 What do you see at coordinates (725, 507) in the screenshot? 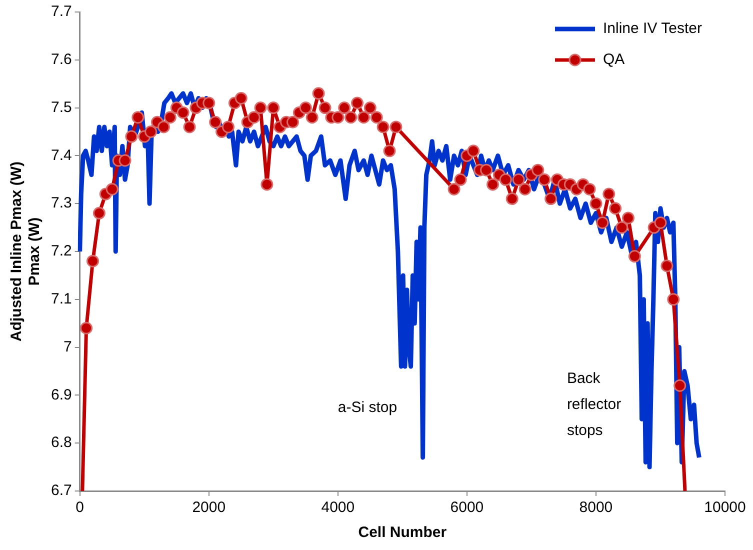
I see `x-tick-label: 10000` at bounding box center [725, 507].